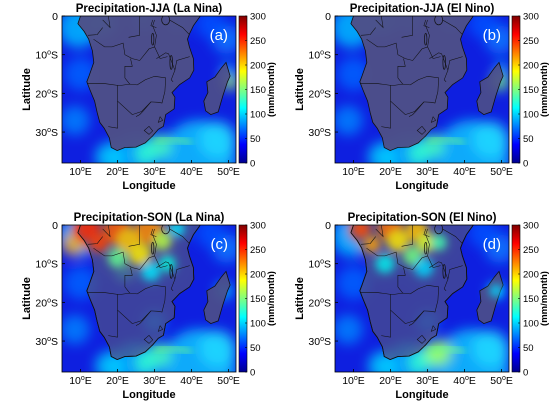 Image resolution: width=550 pixels, height=408 pixels. Describe the element at coordinates (149, 218) in the screenshot. I see `panel-title: Precipitation-SON (La Nina)` at that location.